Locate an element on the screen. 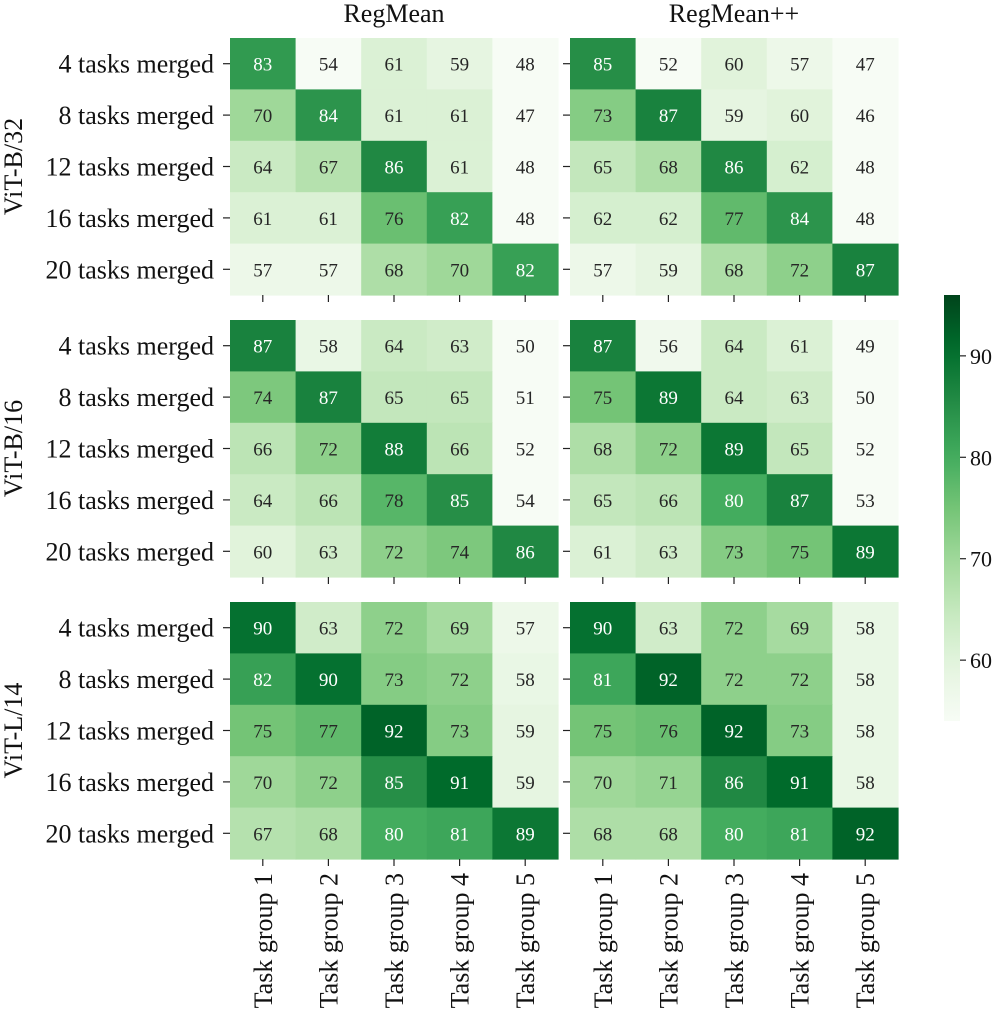  cell-label: 87 is located at coordinates (865, 270).